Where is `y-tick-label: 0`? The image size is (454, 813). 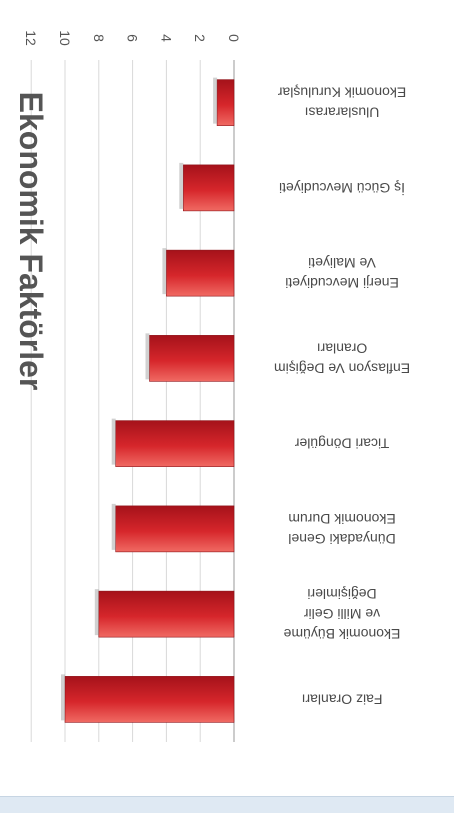 y-tick-label: 0 is located at coordinates (234, 38).